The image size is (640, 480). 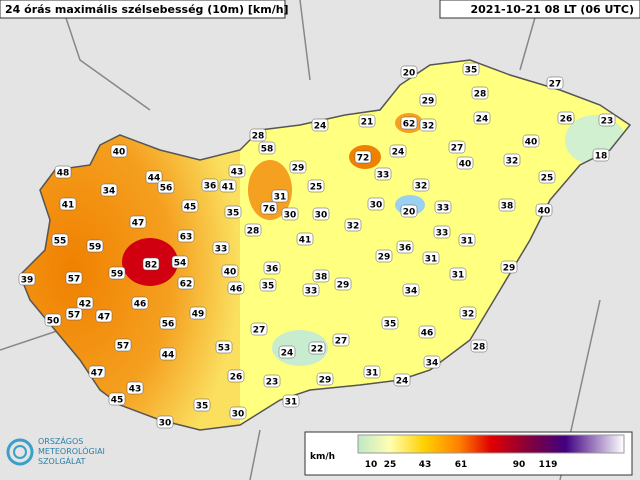 What do you see at coordinates (548, 465) in the screenshot?
I see `legend-tick: 119` at bounding box center [548, 465].